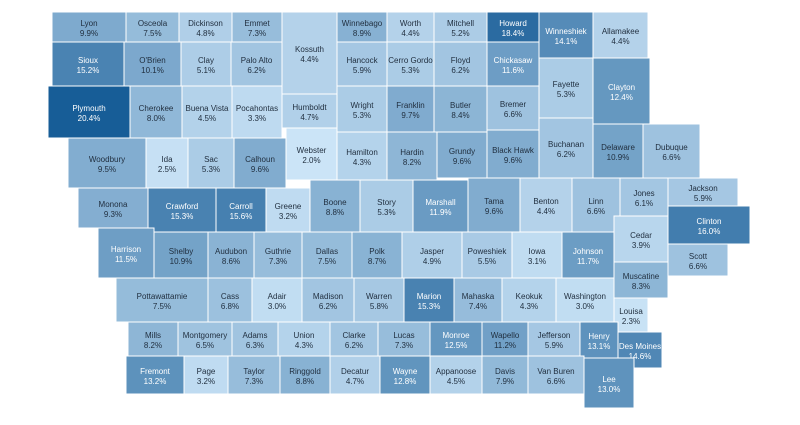  I want to click on county-name: Plymouth, so click(88, 108).